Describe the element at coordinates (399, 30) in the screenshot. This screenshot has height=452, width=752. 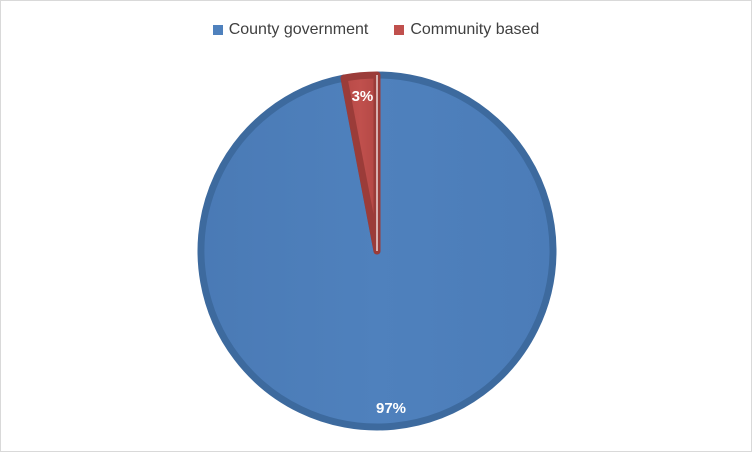
I see `legend-swatch-community-based` at that location.